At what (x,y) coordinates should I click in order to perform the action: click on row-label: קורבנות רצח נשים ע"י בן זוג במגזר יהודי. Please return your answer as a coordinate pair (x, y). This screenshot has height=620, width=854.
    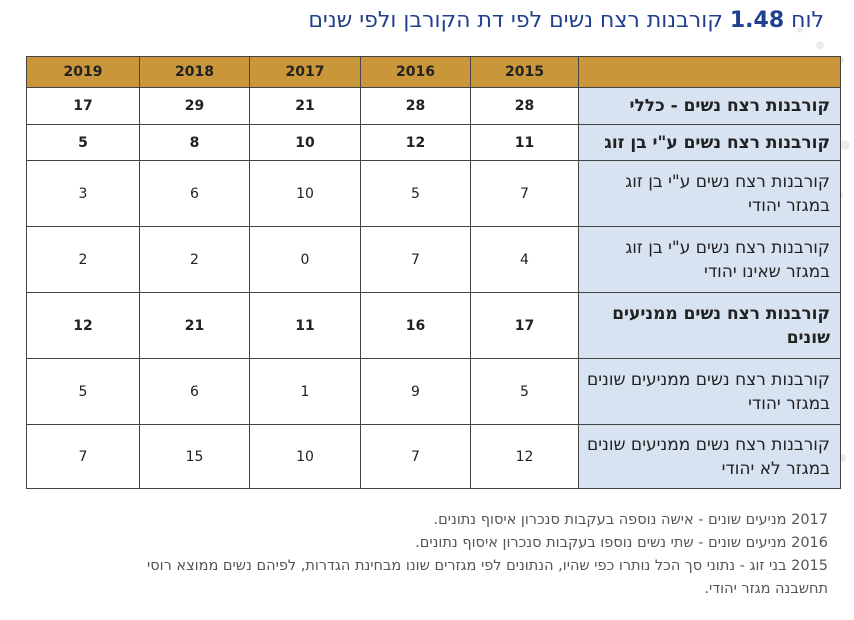
    Looking at the image, I should click on (709, 193).